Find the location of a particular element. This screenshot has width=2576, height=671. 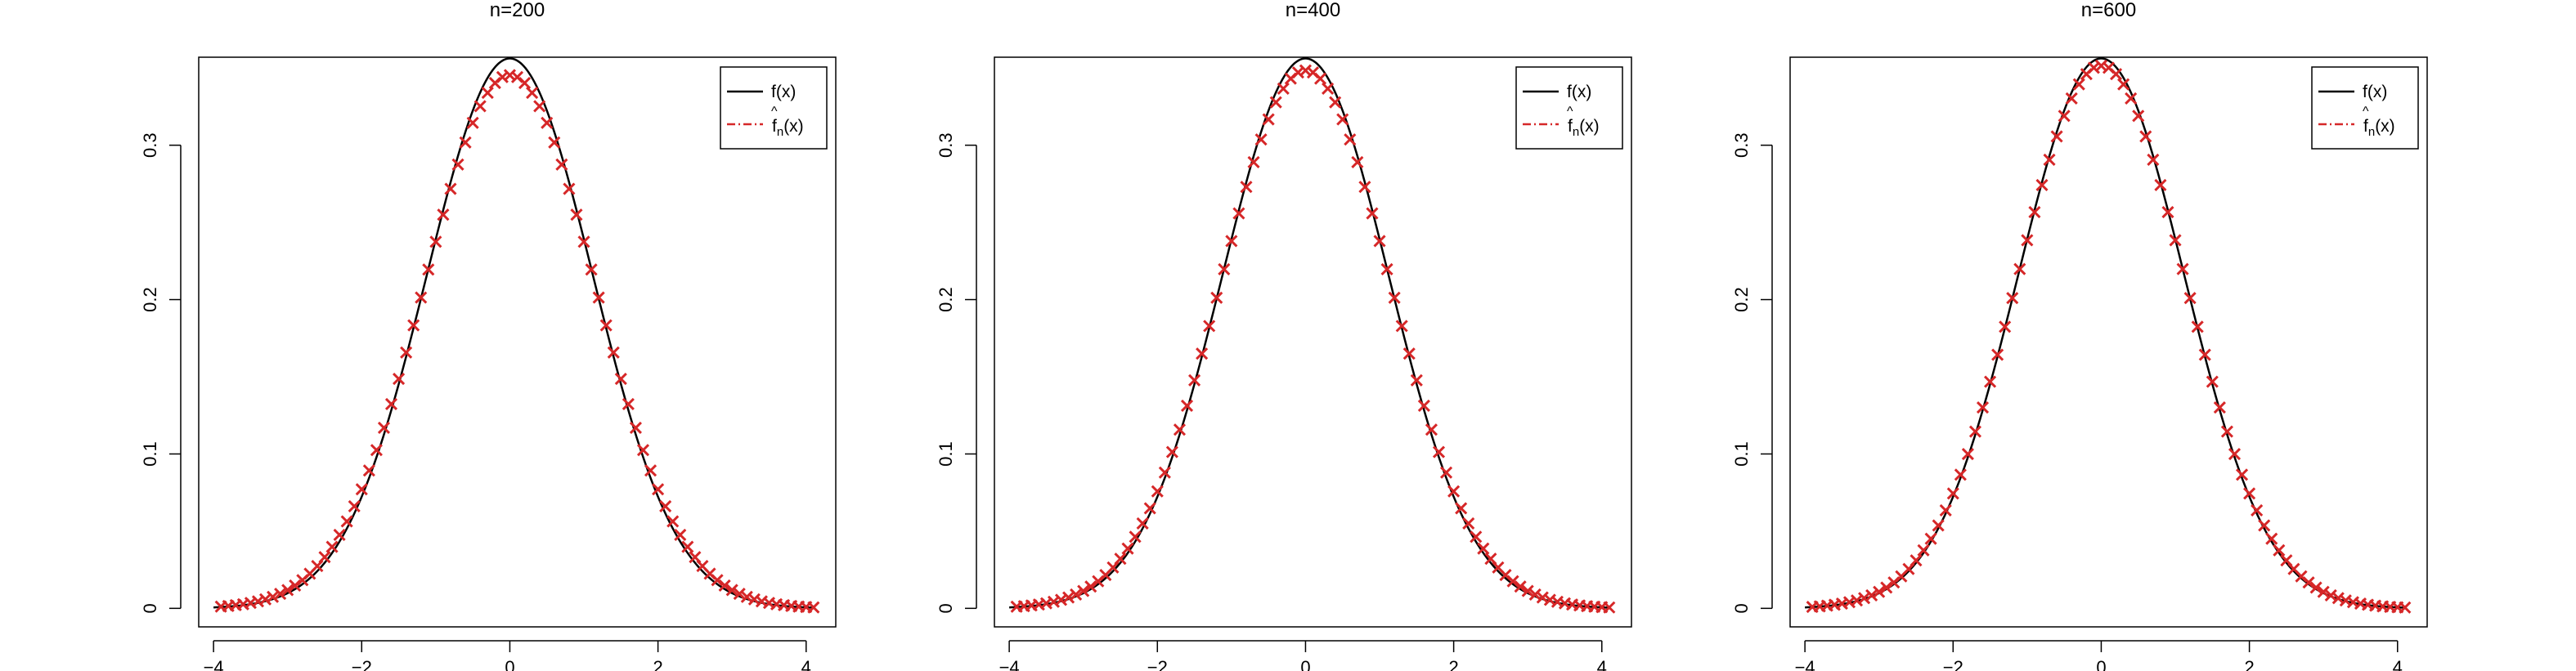

y-tick-label: 0.3 is located at coordinates (946, 145).